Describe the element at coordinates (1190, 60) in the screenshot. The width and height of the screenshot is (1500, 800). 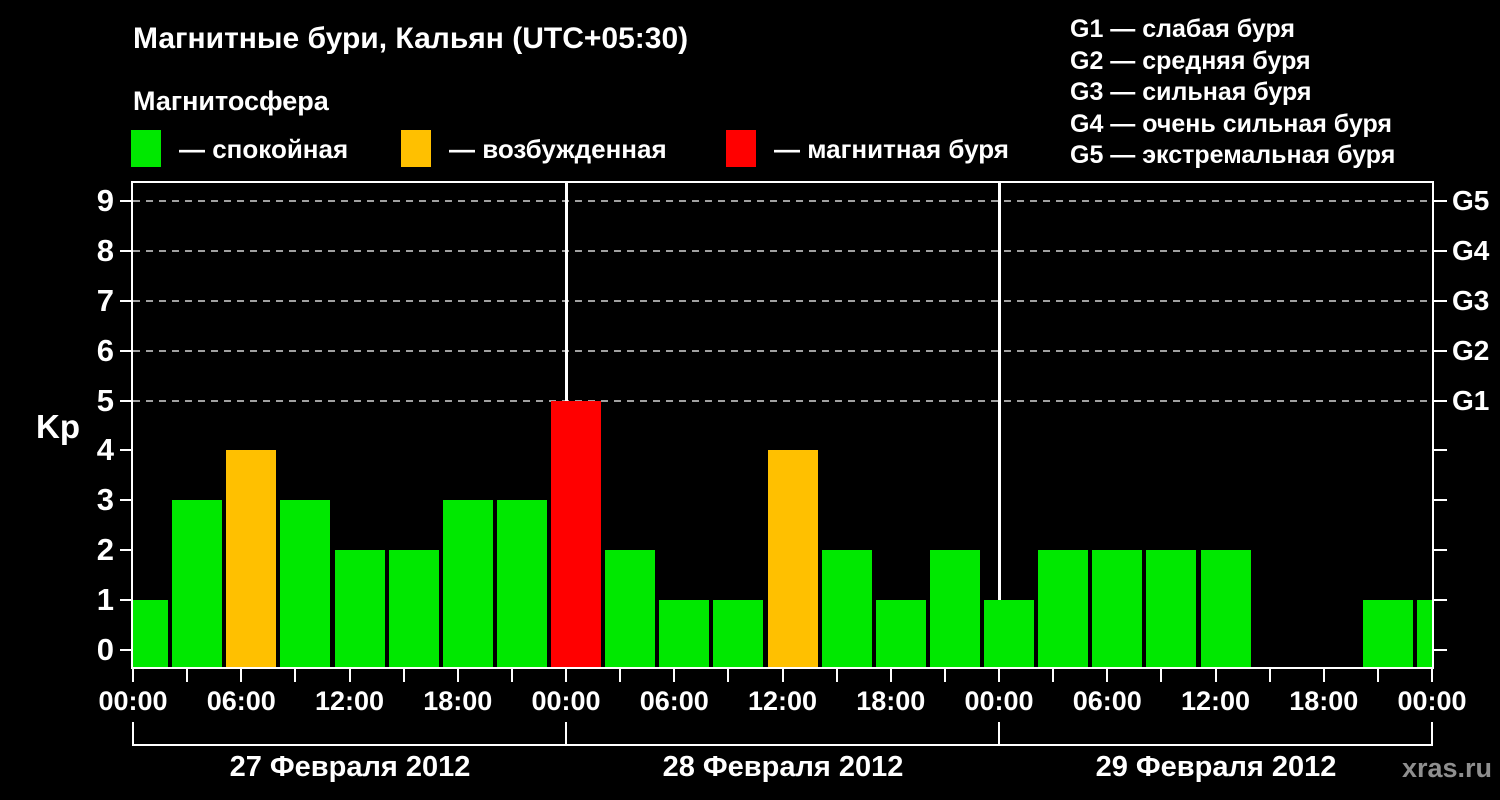
I see `storm-scale-line-g2: G2 — средняя буря` at that location.